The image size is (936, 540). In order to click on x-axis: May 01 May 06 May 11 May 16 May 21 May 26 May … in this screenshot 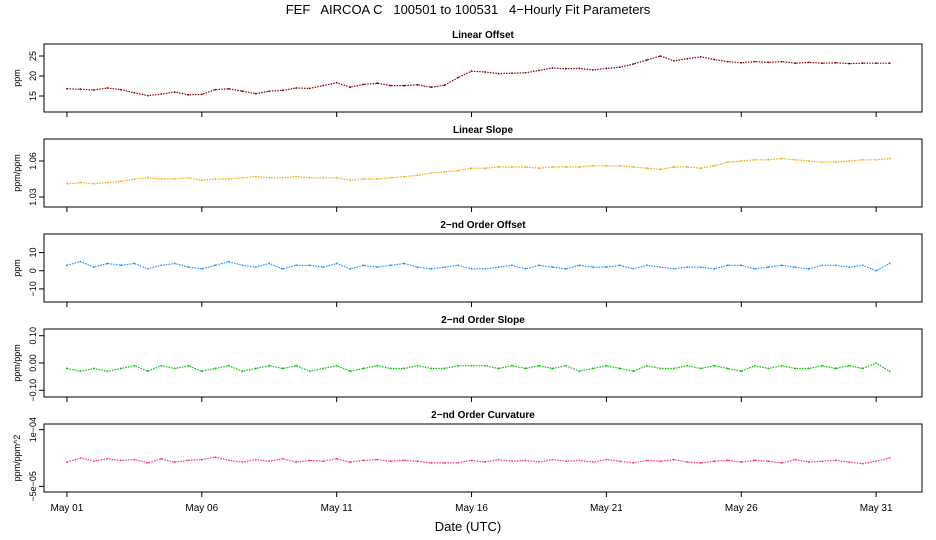, I will do `click(472, 508)`.